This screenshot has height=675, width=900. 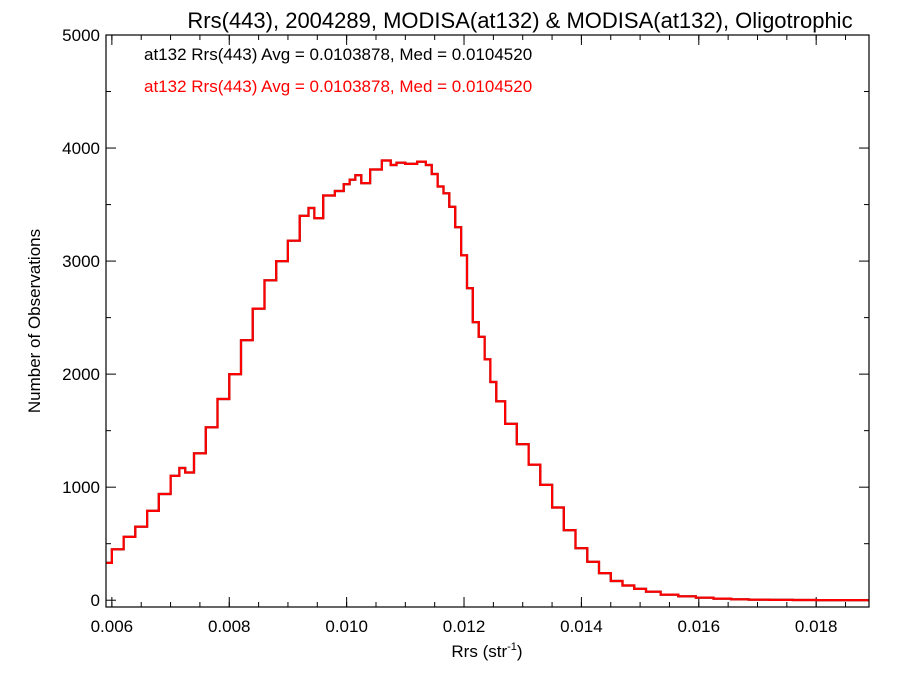 I want to click on x-tick-label: 0.006, so click(x=112, y=626).